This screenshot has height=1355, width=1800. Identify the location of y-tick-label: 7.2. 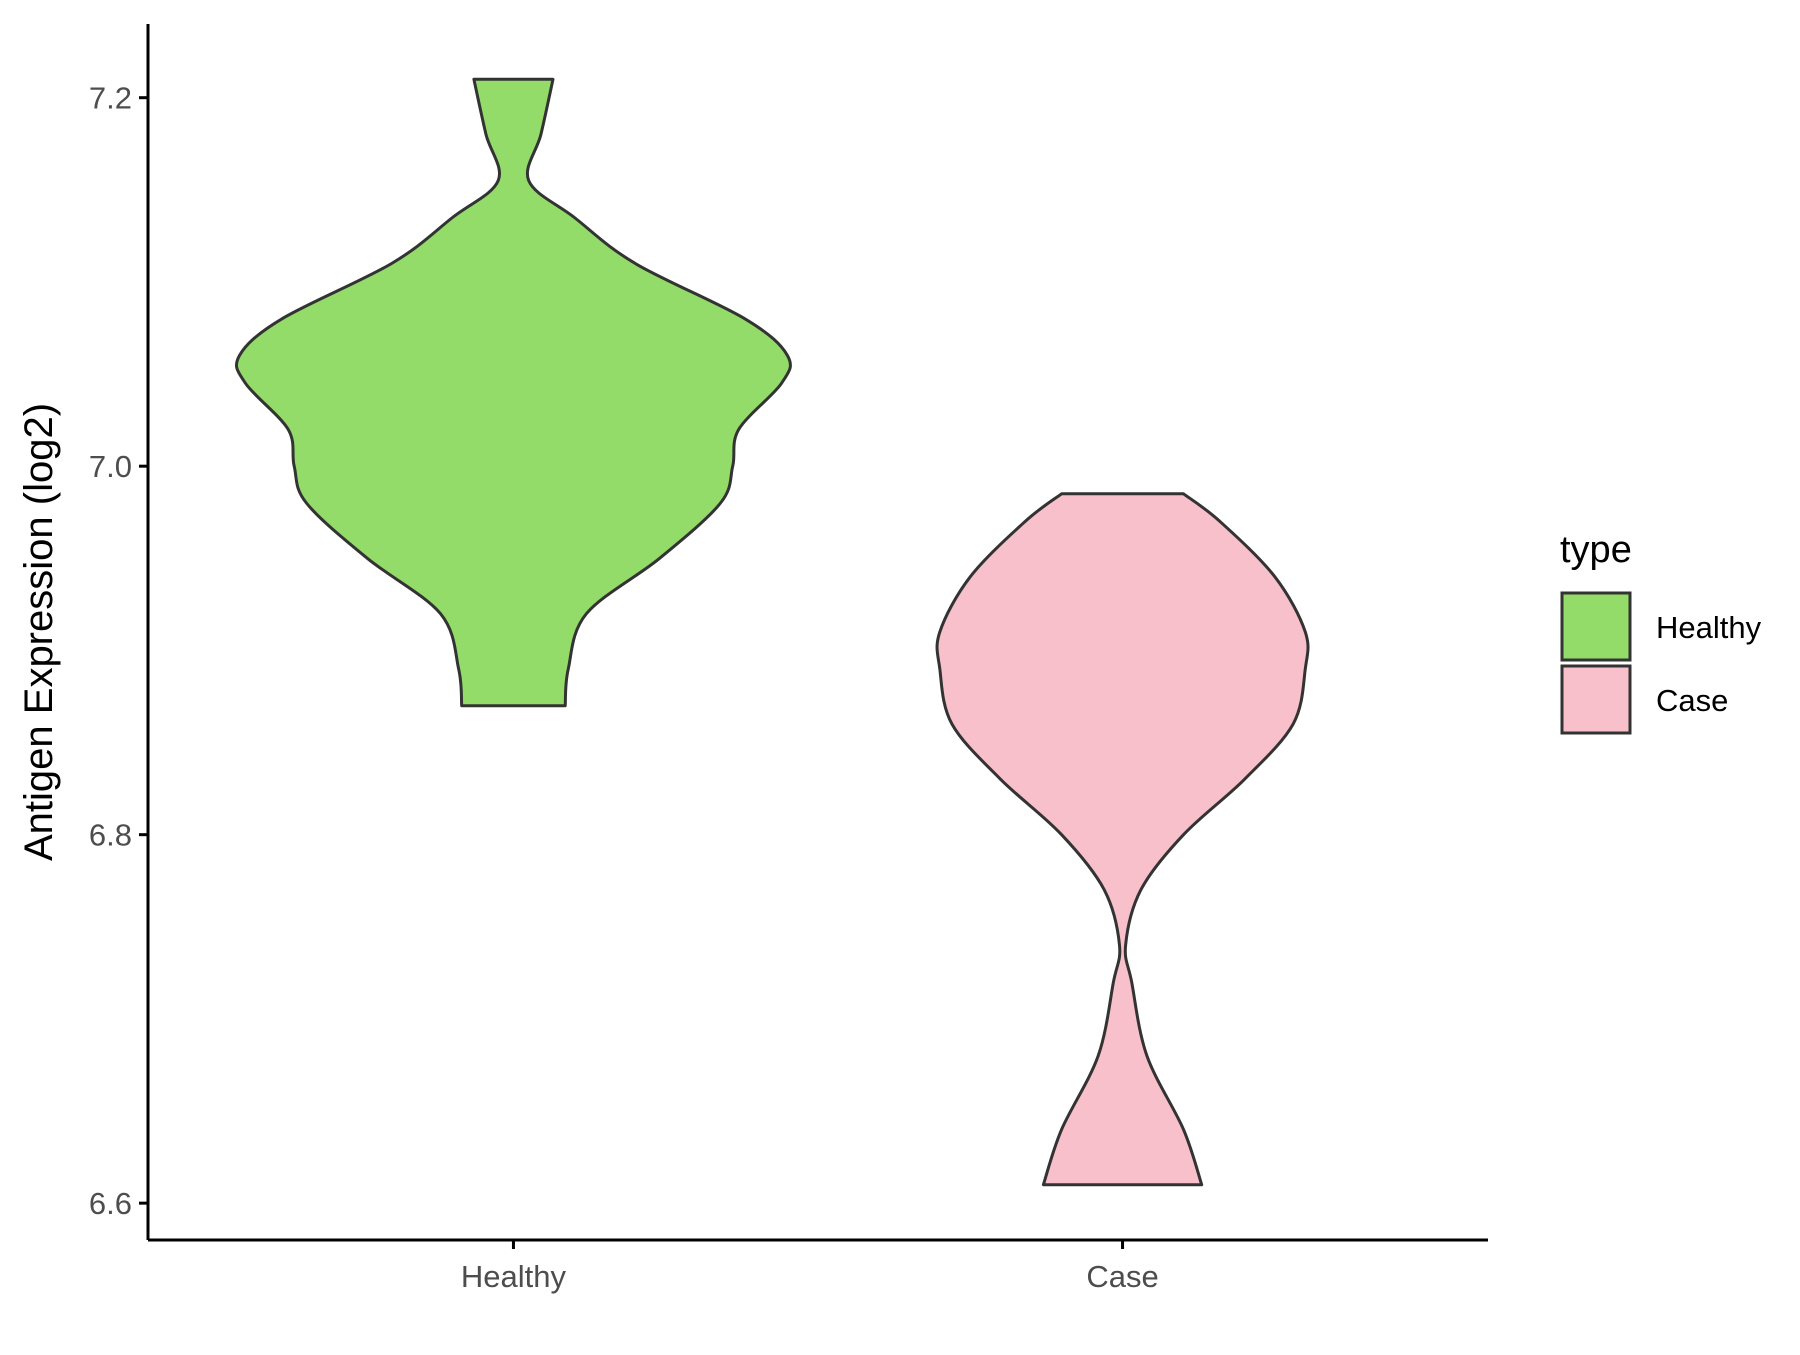
(110, 98).